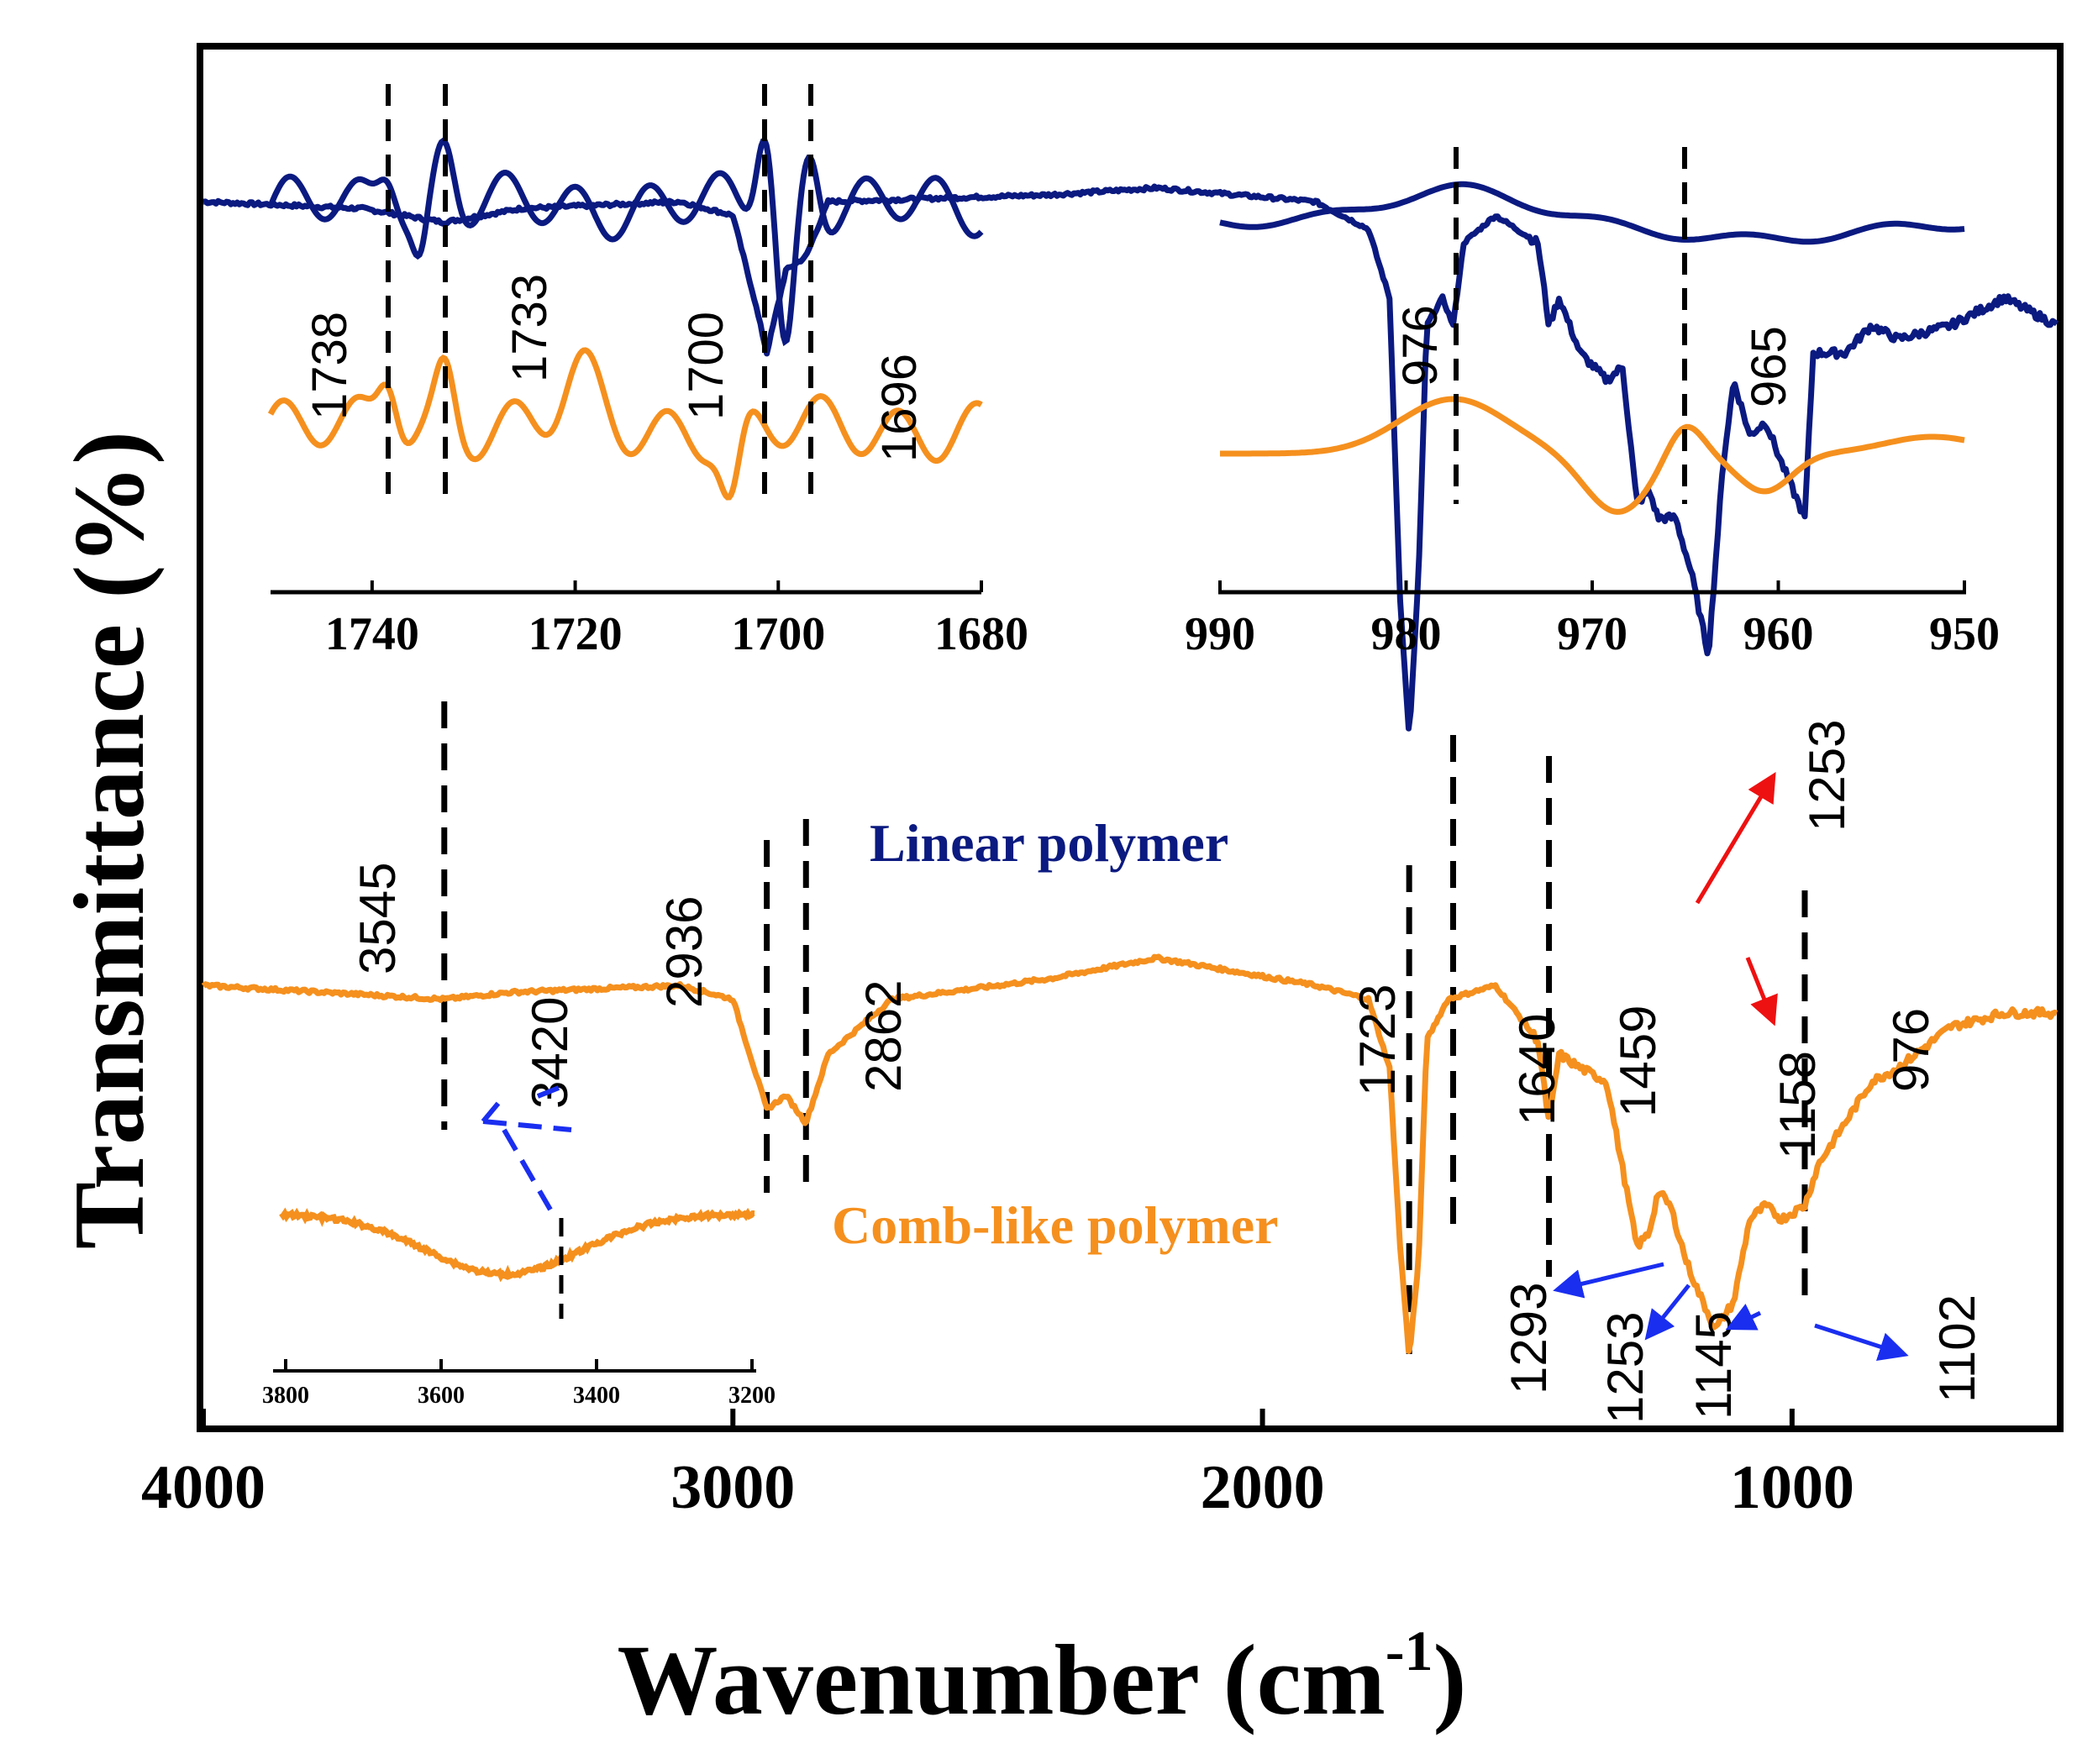  What do you see at coordinates (1592, 634) in the screenshot?
I see `inset2-ticks-label-970: 970` at bounding box center [1592, 634].